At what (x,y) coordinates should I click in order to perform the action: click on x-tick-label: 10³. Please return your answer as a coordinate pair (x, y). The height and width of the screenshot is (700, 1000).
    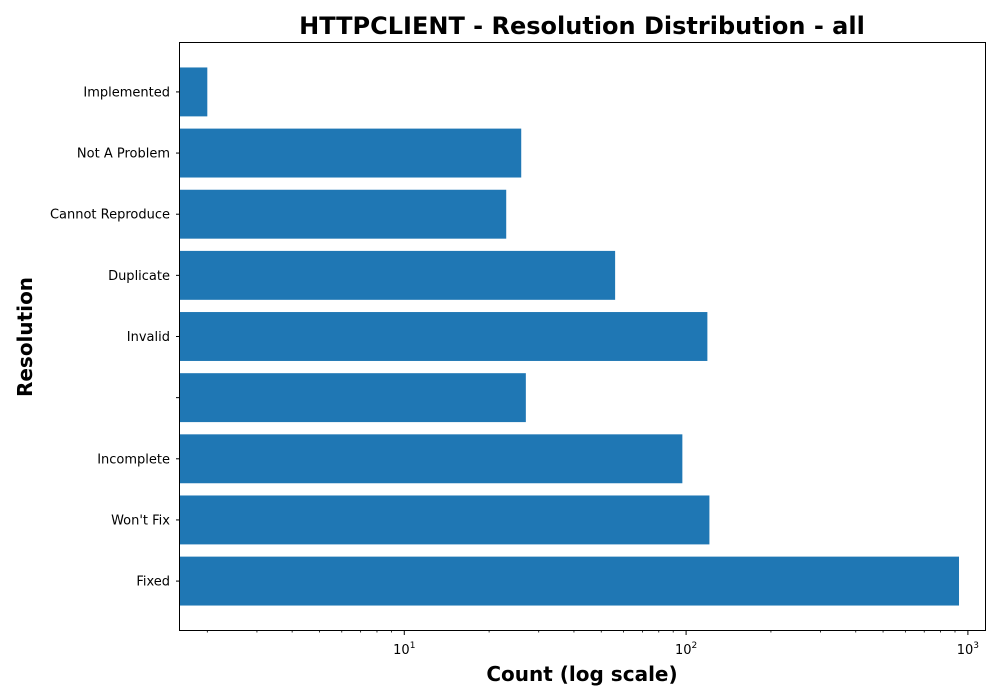
    Looking at the image, I should click on (968, 649).